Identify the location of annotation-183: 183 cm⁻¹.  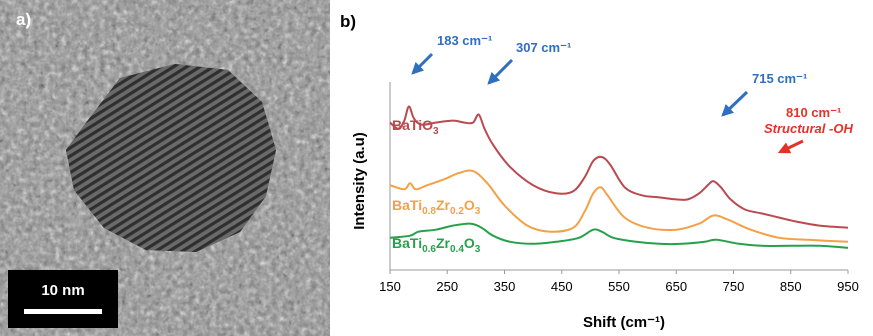
(464, 40).